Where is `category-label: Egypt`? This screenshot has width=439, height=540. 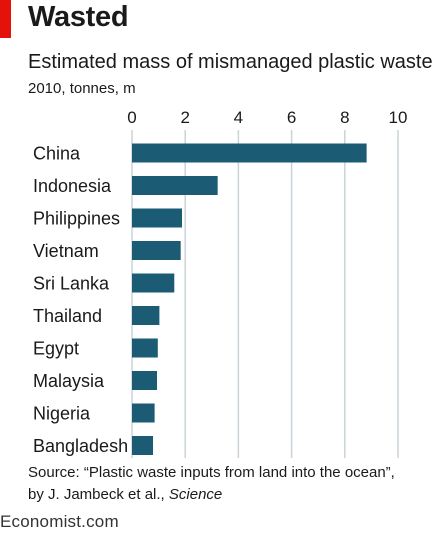 category-label: Egypt is located at coordinates (56, 349).